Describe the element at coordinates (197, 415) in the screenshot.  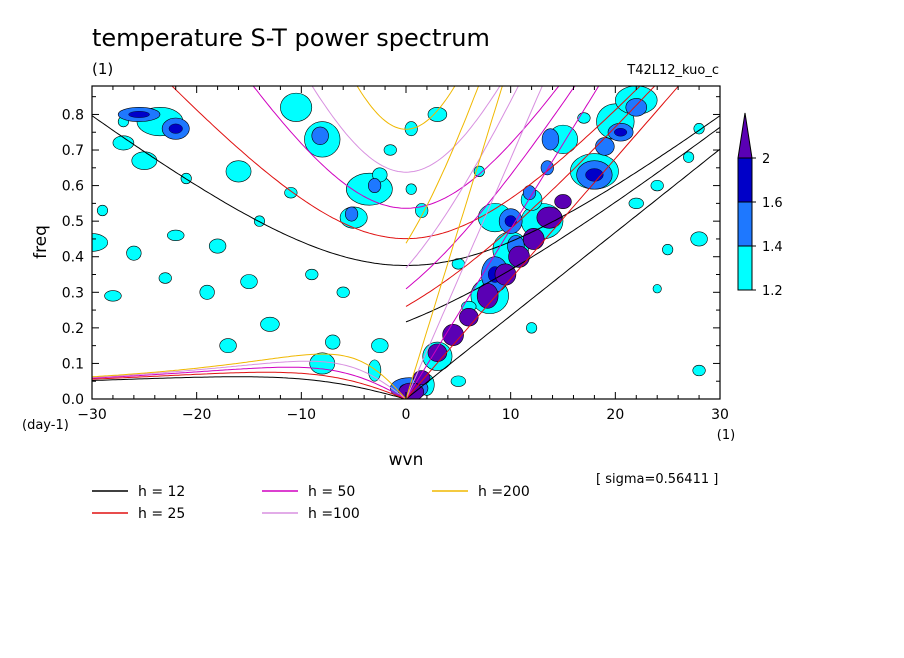
I see `x-tick-label: −20` at that location.